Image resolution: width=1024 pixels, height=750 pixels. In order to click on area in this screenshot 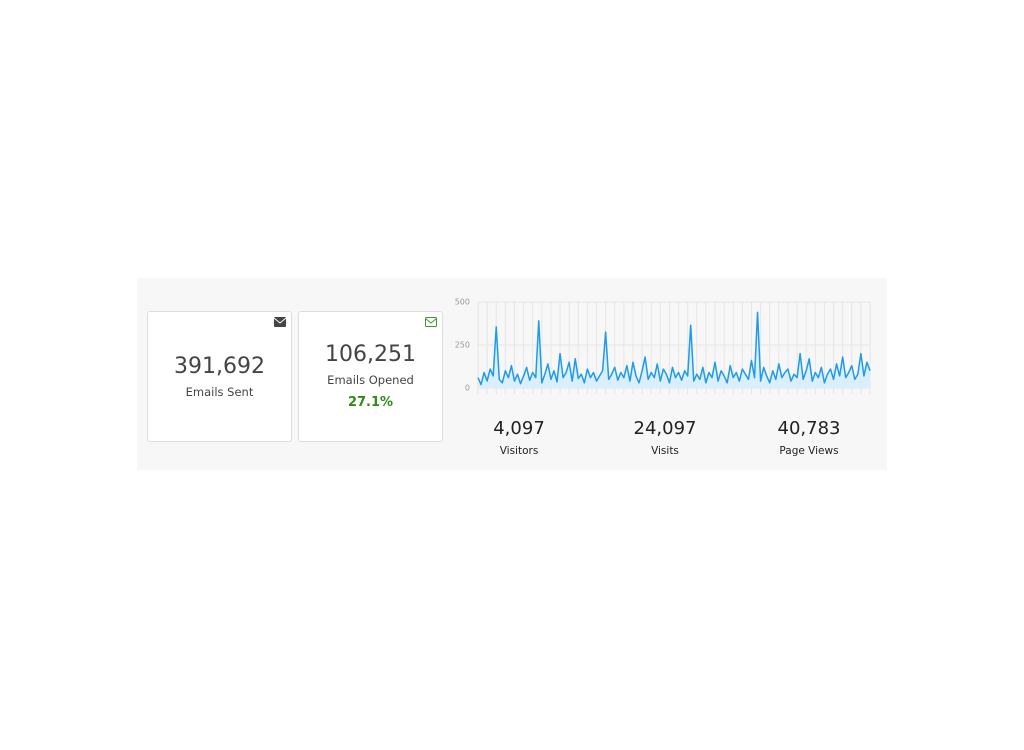, I will do `click(674, 350)`.